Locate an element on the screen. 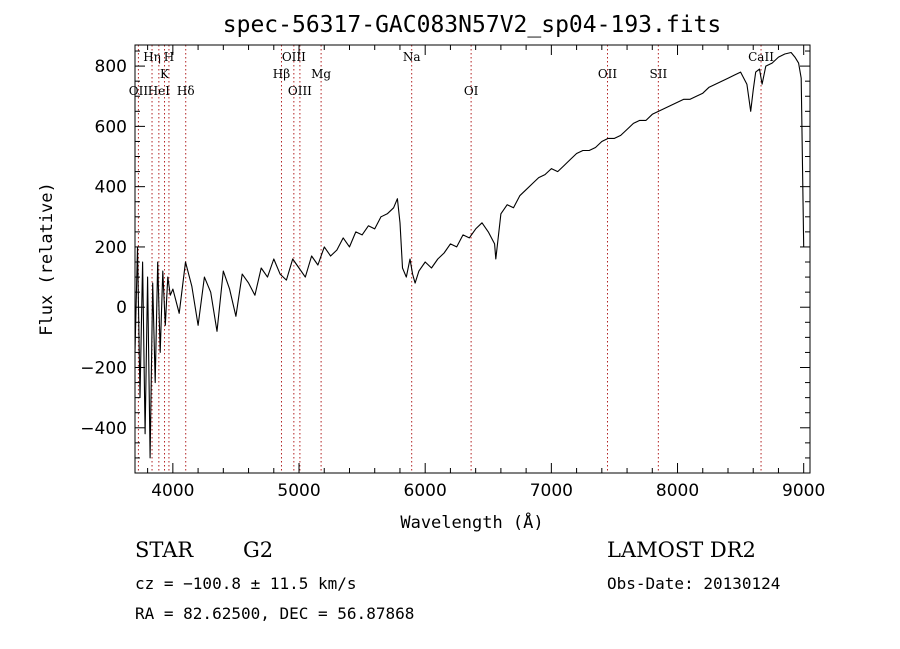 The image size is (900, 649). redshift-readout: cz = −100.8 ± 11.5 km/s is located at coordinates (246, 583).